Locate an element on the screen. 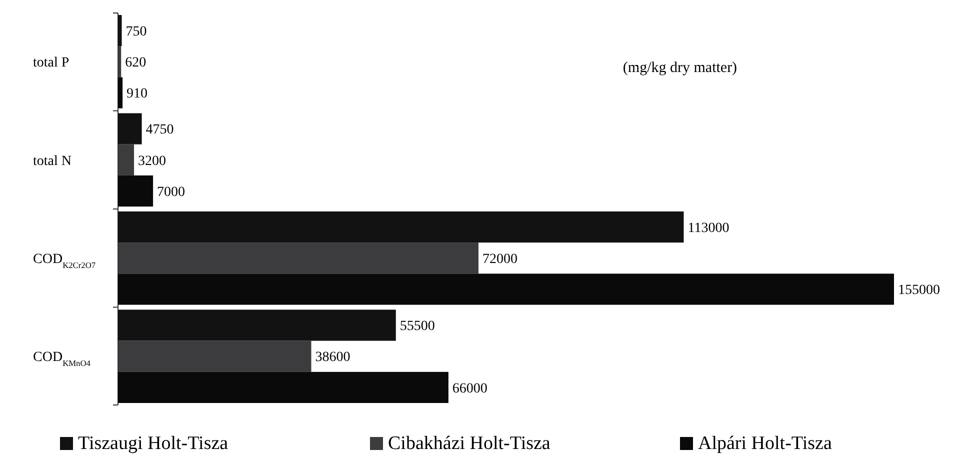 The image size is (964, 463). data-label: 4750 is located at coordinates (160, 130).